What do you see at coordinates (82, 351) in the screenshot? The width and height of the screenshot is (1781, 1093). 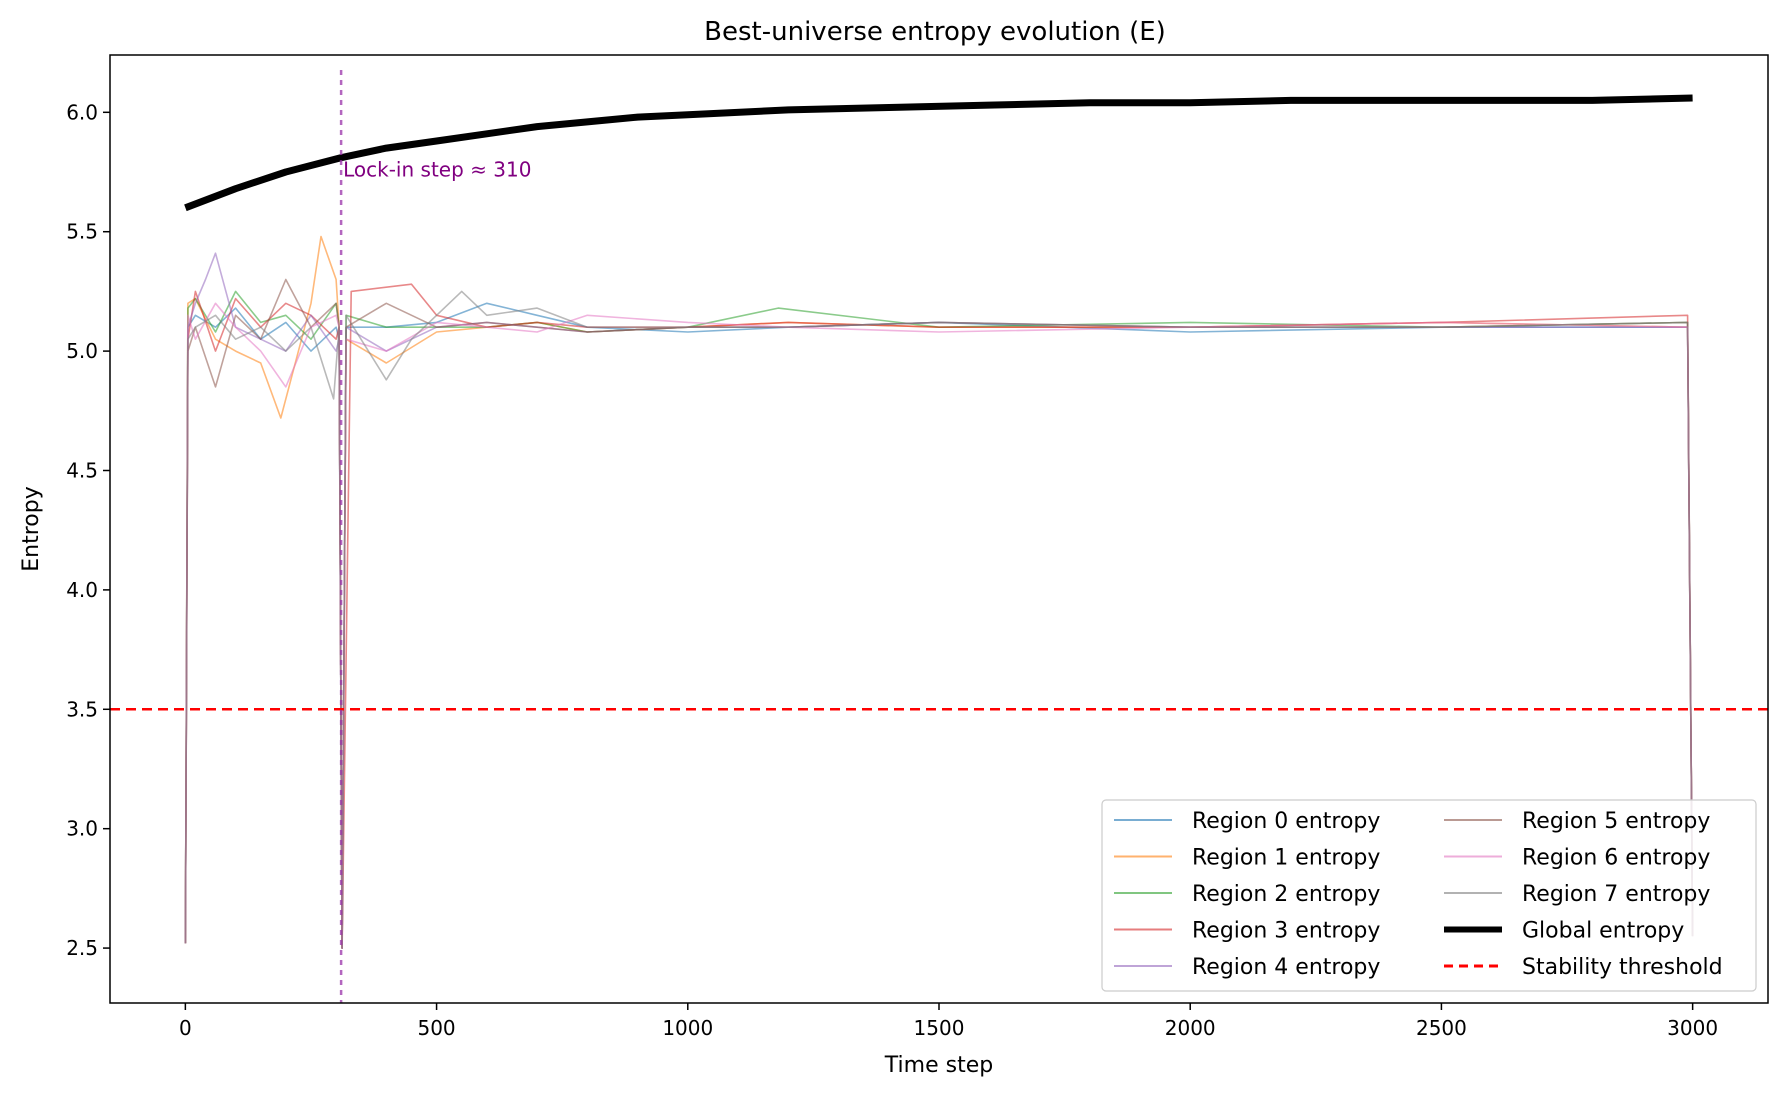 I see `y-tick-label: 5.0` at bounding box center [82, 351].